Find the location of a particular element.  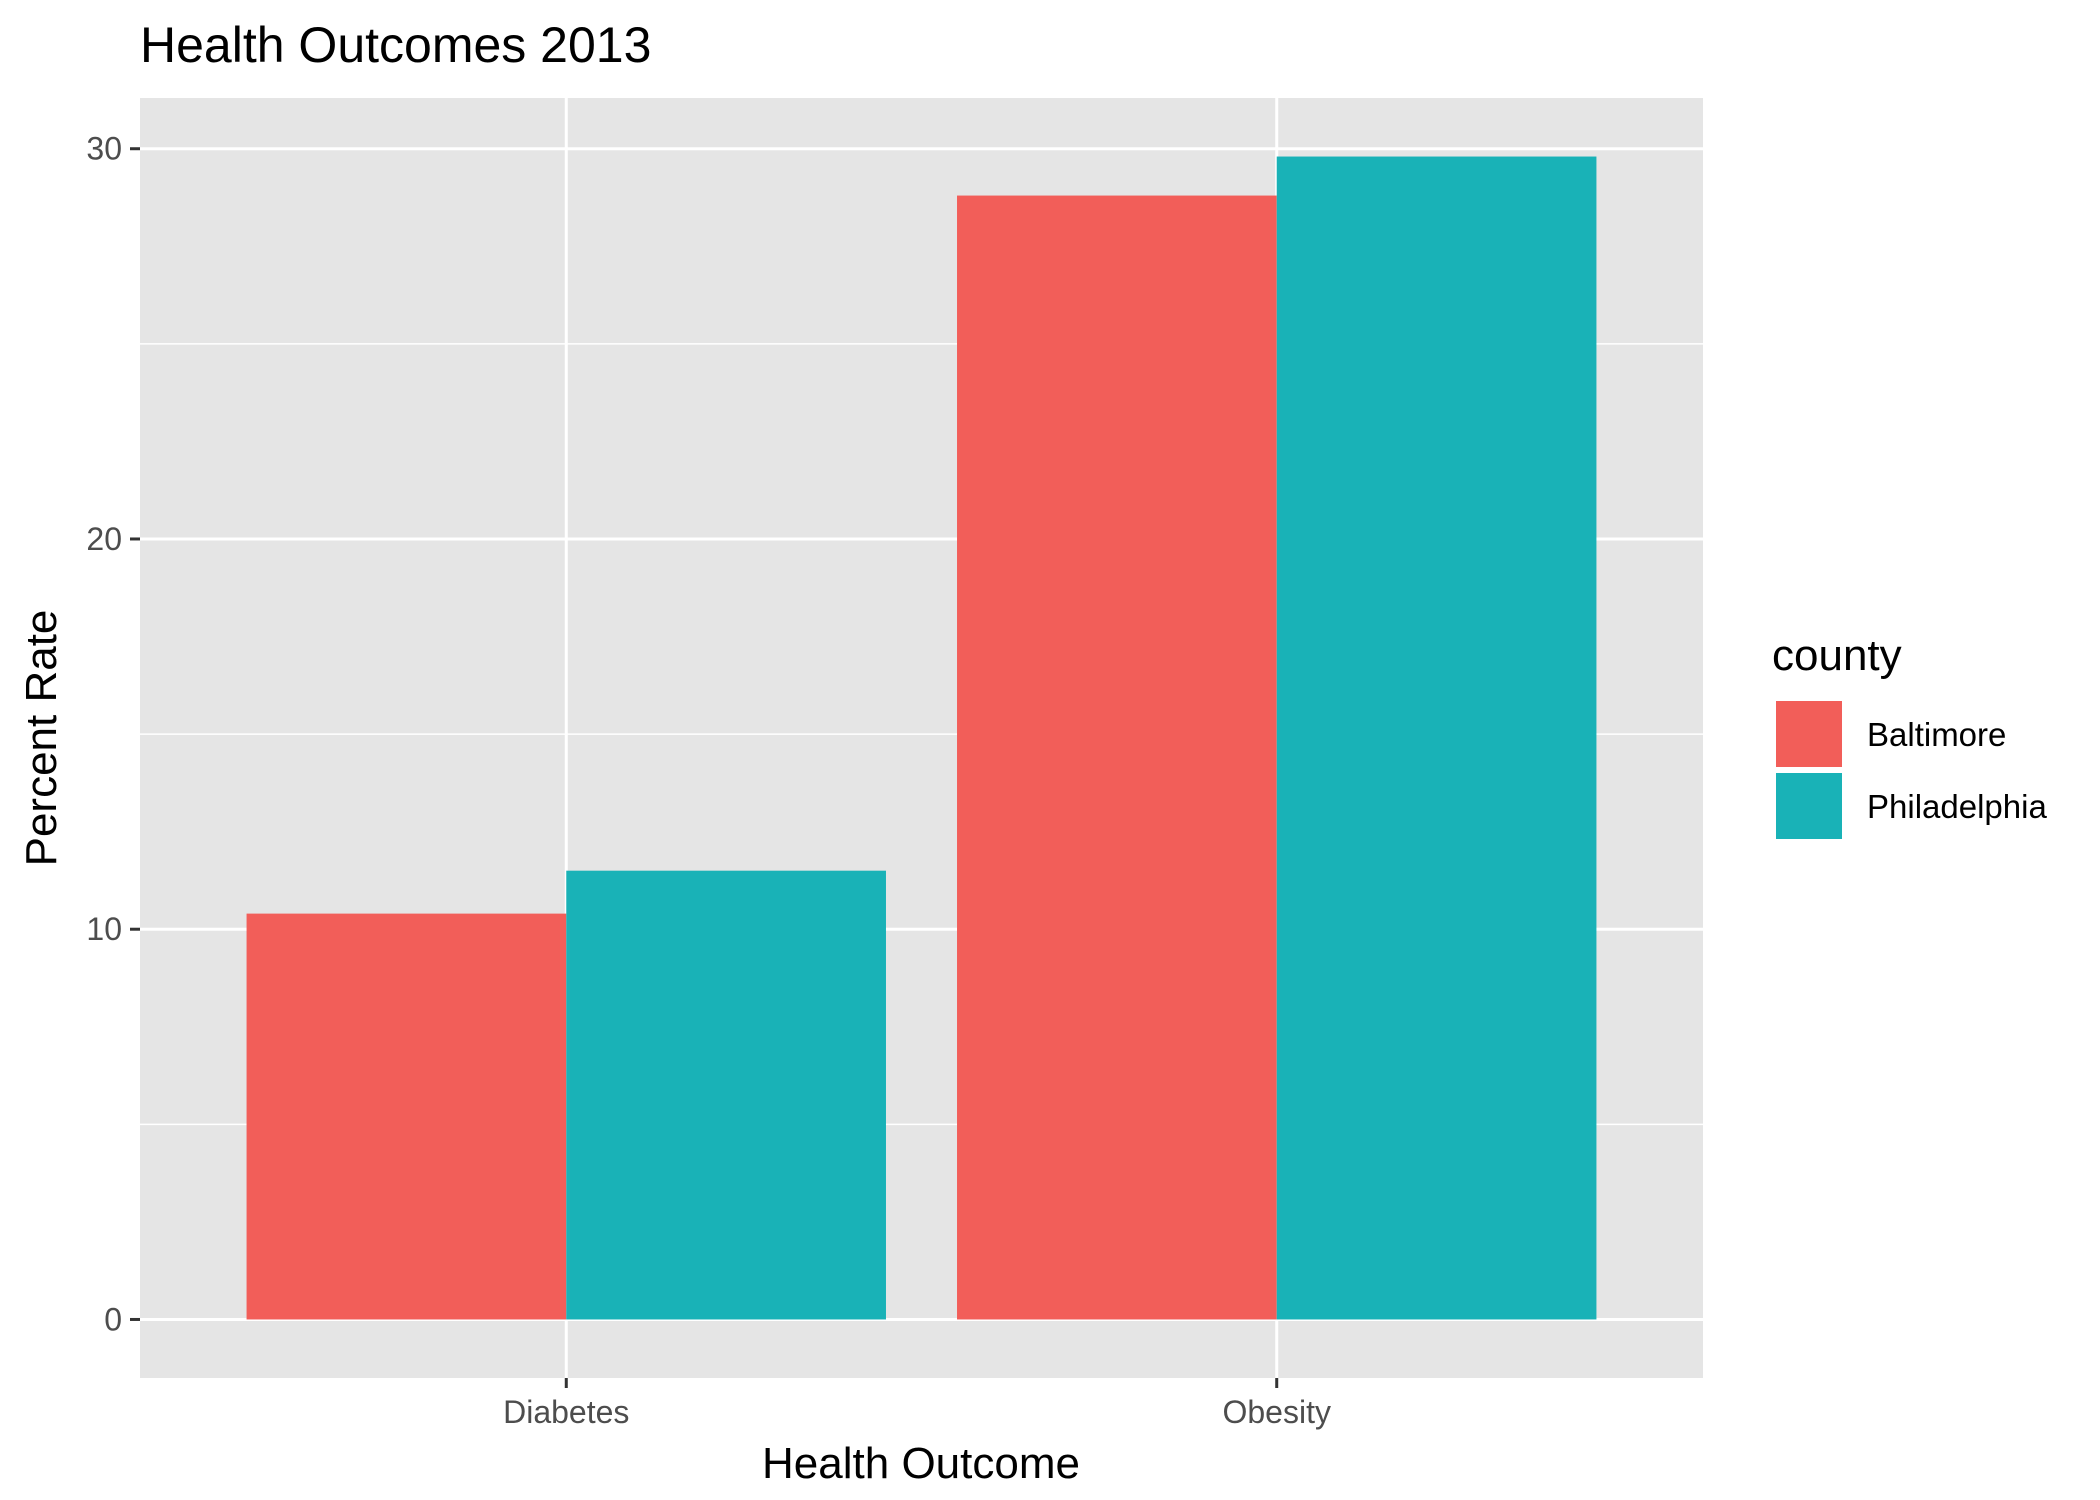

legend: county Baltimore Philadelphia is located at coordinates (1909, 735).